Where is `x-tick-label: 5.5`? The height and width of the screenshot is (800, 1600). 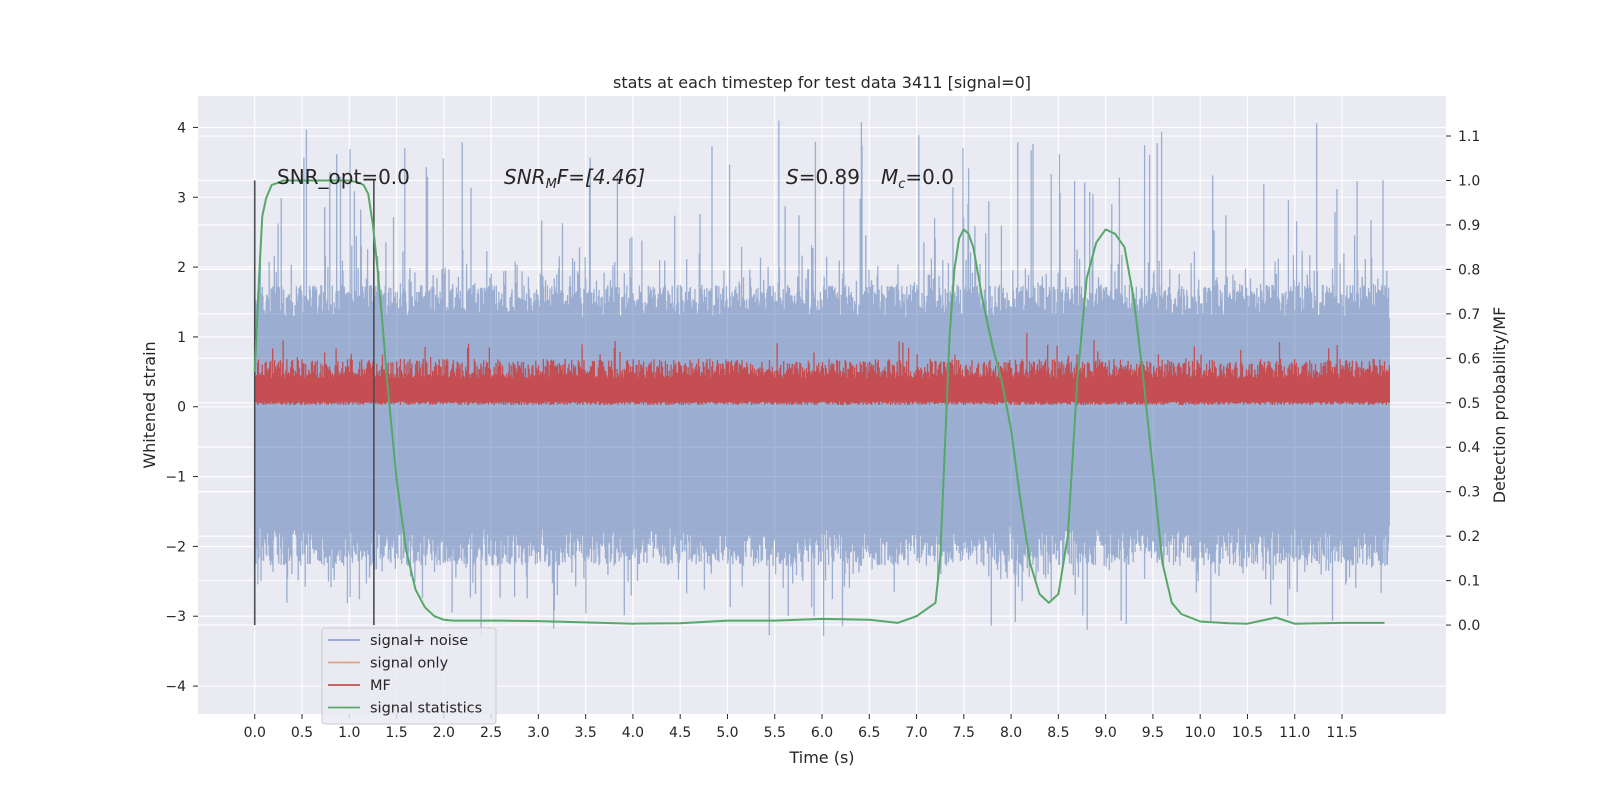
x-tick-label: 5.5 is located at coordinates (775, 733).